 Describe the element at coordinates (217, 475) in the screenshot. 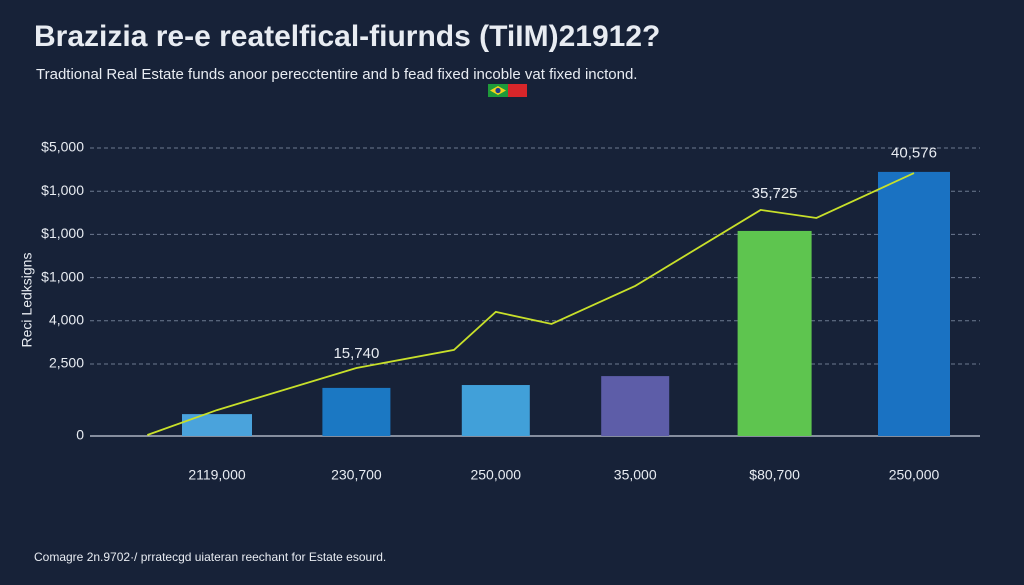

I see `x-tick-label: 2119,000` at that location.